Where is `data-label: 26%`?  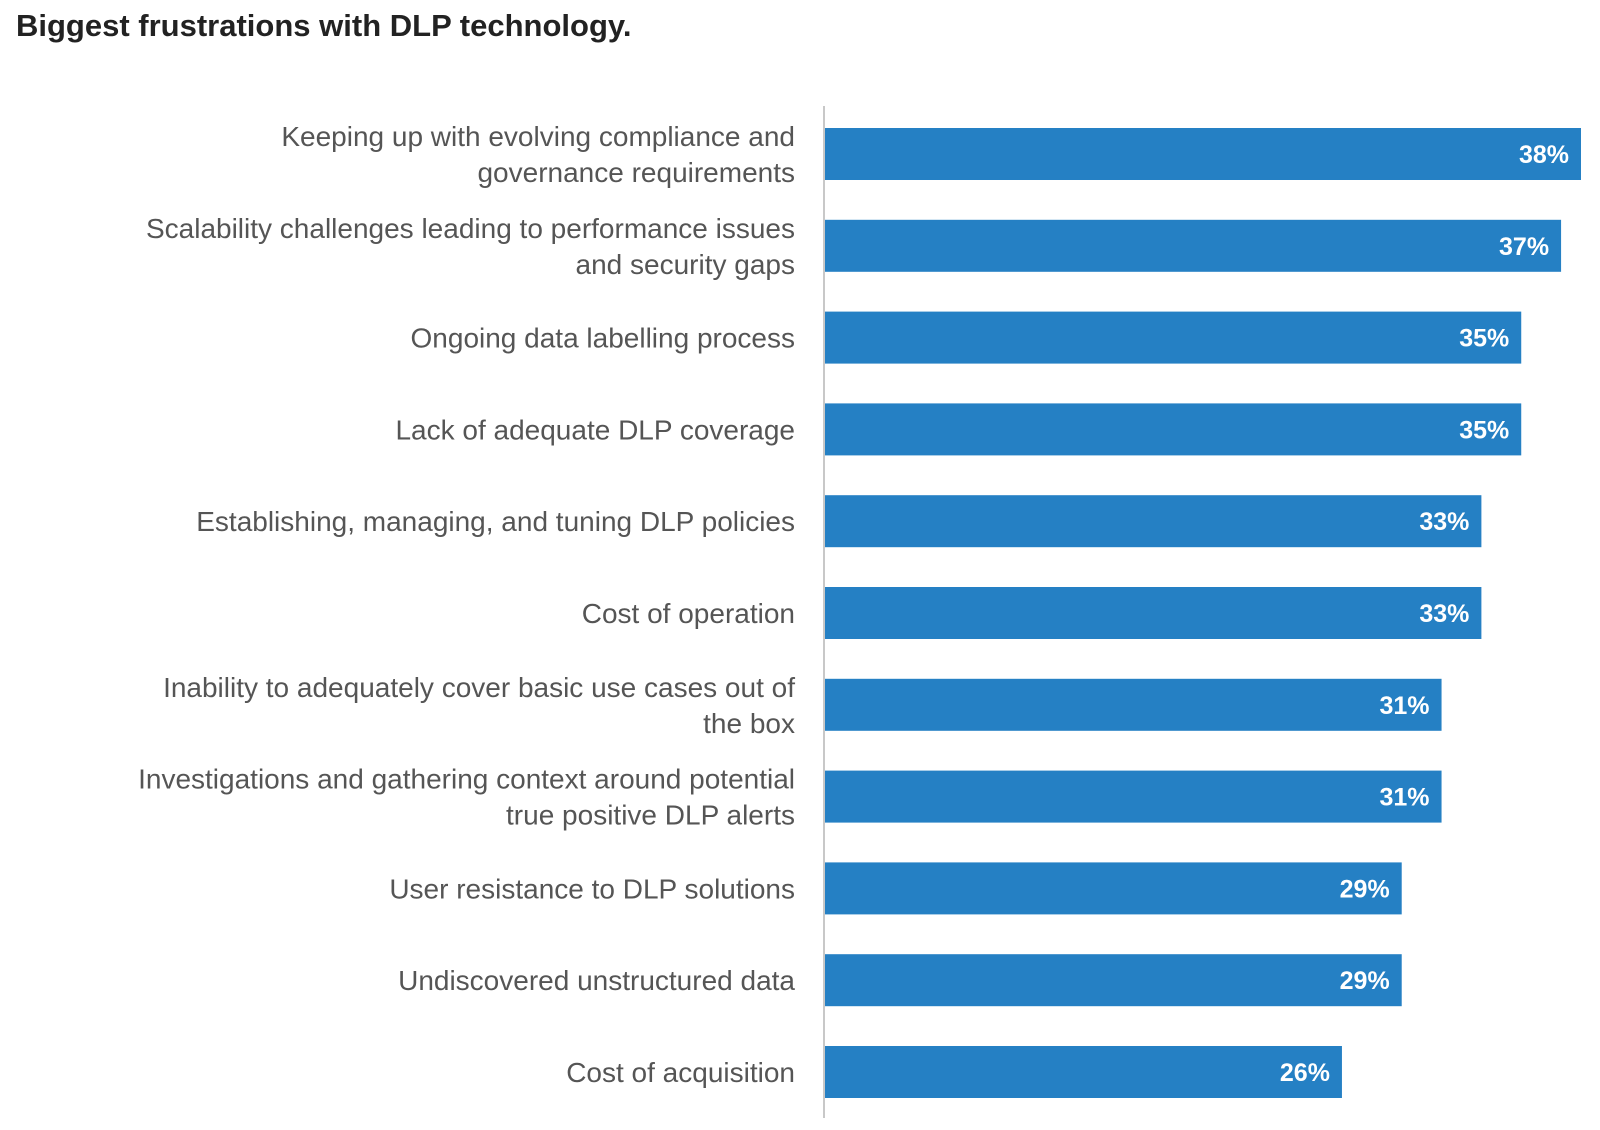 data-label: 26% is located at coordinates (1305, 1073).